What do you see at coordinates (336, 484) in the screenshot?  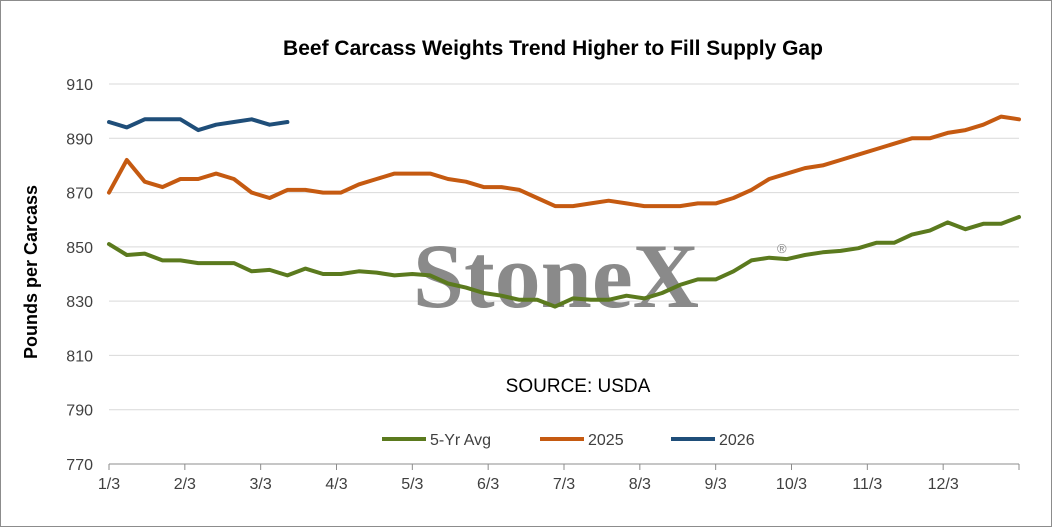 I see `x-tick-label: 4/3` at bounding box center [336, 484].